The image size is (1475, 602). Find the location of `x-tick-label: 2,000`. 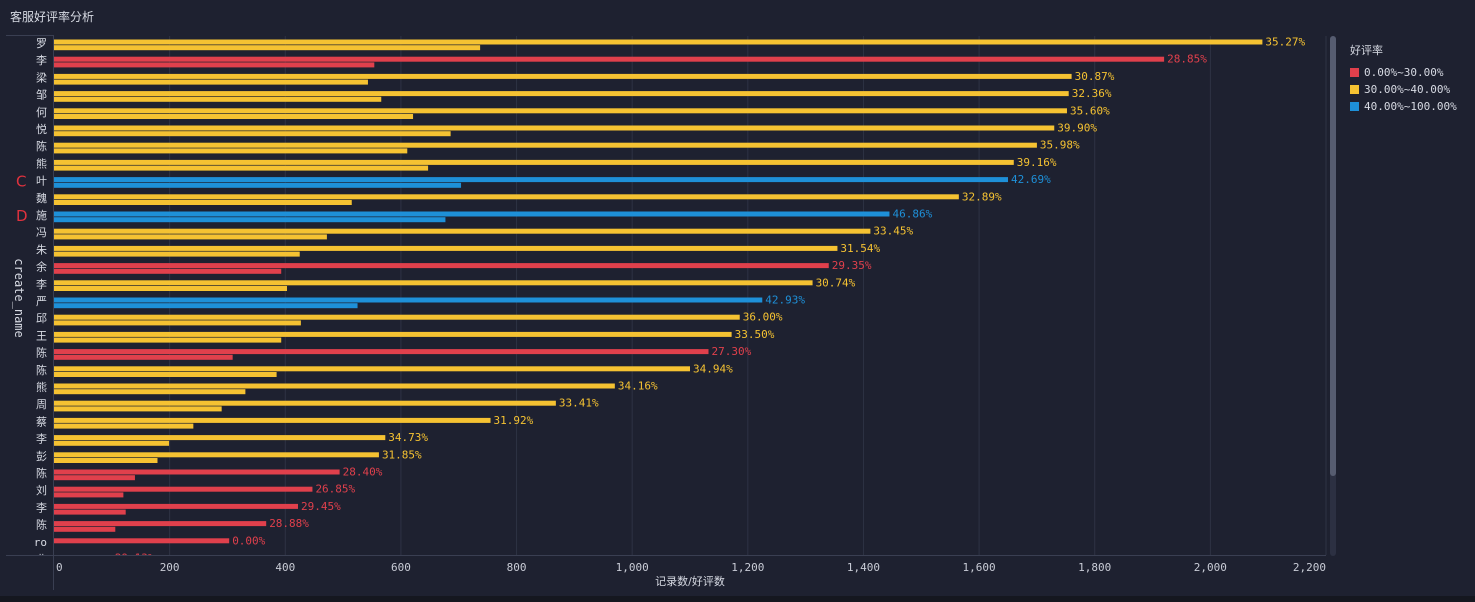

x-tick-label: 2,000 is located at coordinates (1210, 567).